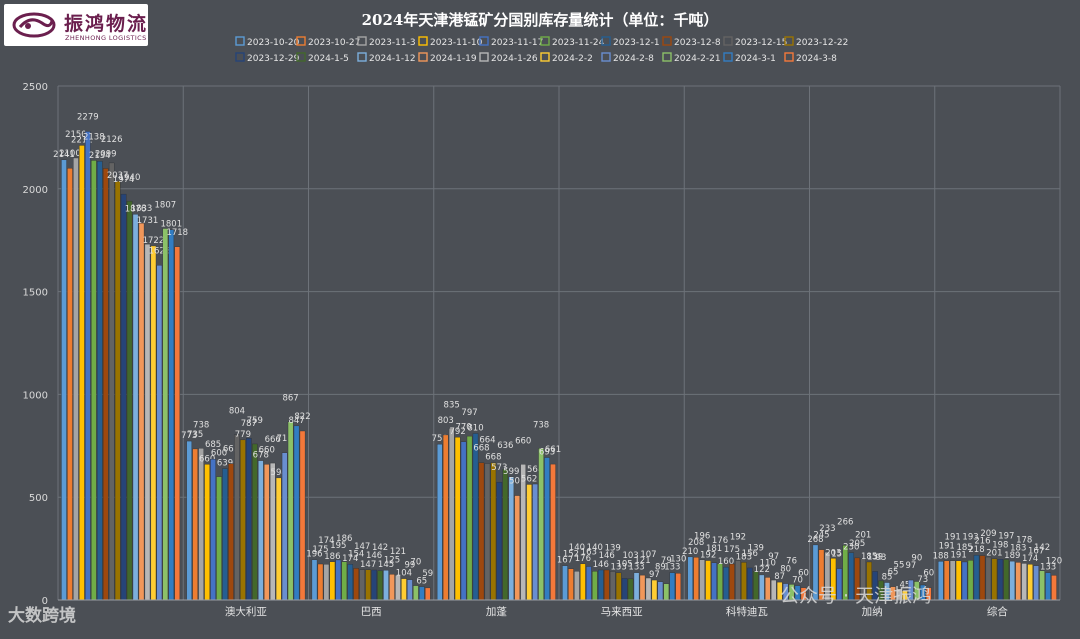 The height and width of the screenshot is (639, 1080). Describe the element at coordinates (1006, 536) in the screenshot. I see `data-label: 197` at that location.